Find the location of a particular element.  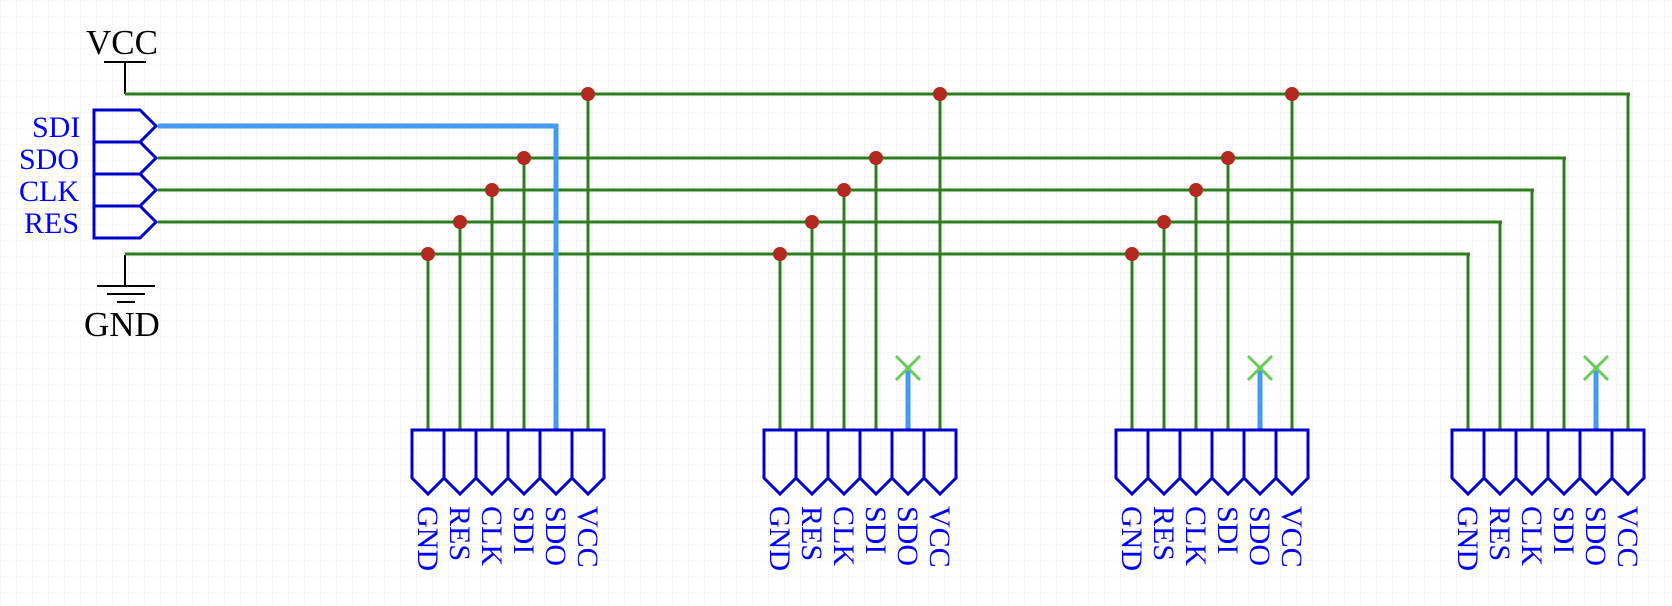

connector-4: GND RES CLK SDI SDO VCC is located at coordinates (1548, 499).